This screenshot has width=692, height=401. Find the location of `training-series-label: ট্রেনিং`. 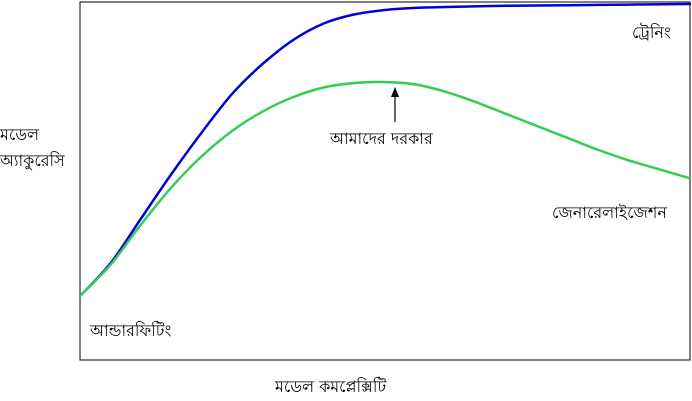

training-series-label: ট্রেনিং is located at coordinates (651, 32).